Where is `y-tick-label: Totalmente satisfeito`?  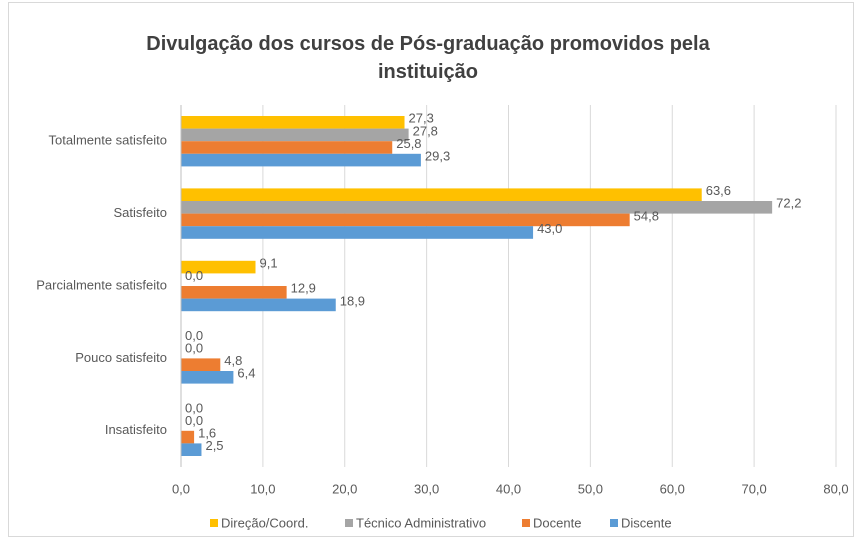
y-tick-label: Totalmente satisfeito is located at coordinates (107, 140).